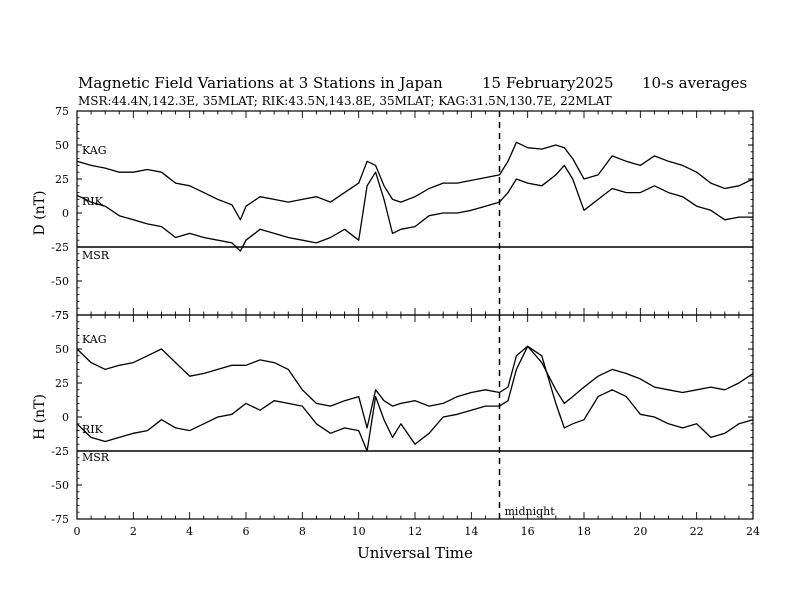  I want to click on xtick-label: 22, so click(697, 531).